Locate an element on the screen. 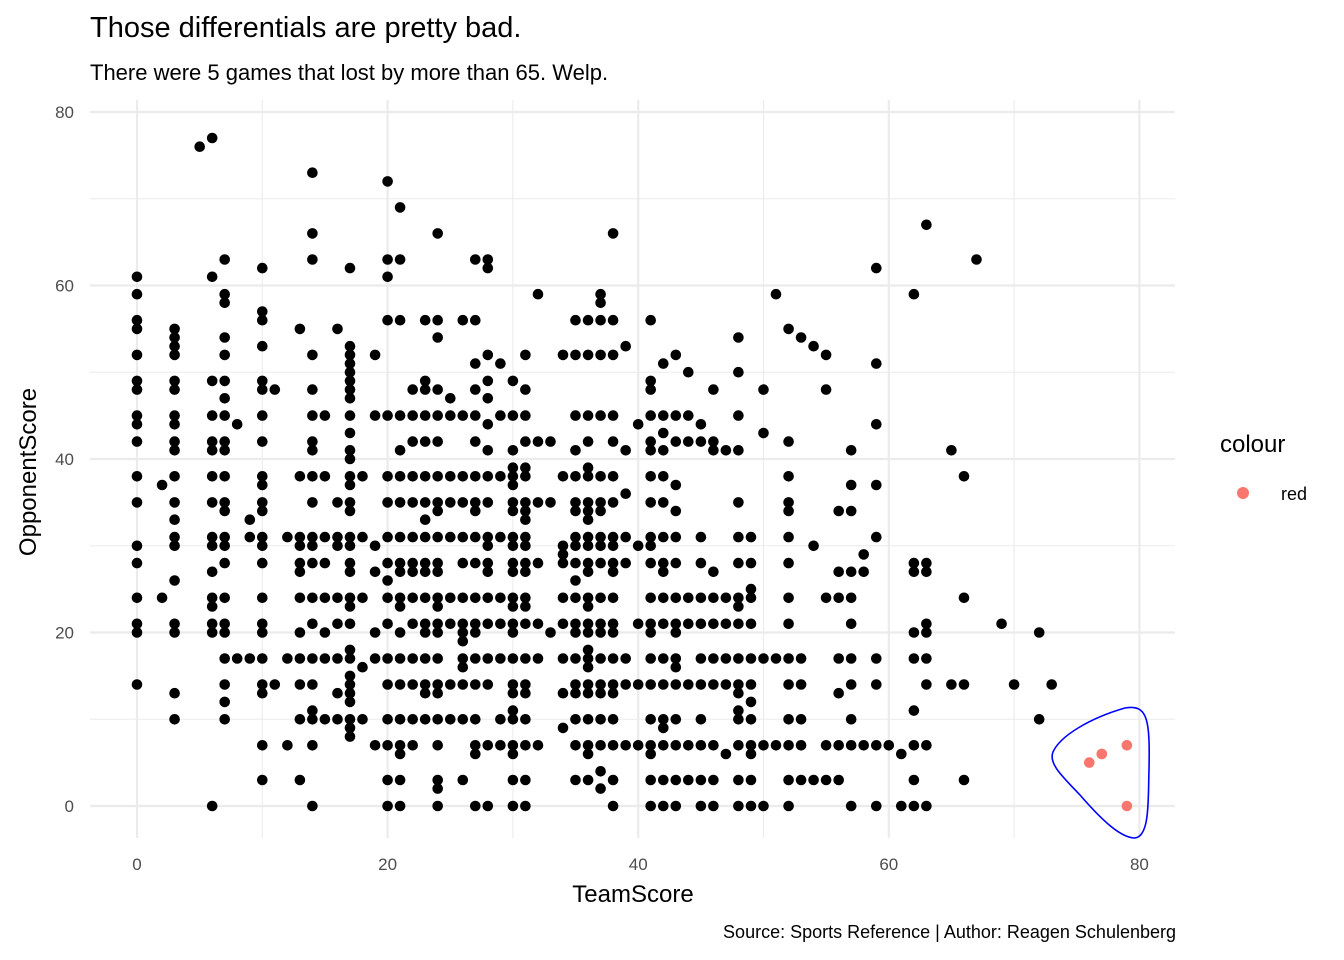  annotation is located at coordinates (1100, 772).